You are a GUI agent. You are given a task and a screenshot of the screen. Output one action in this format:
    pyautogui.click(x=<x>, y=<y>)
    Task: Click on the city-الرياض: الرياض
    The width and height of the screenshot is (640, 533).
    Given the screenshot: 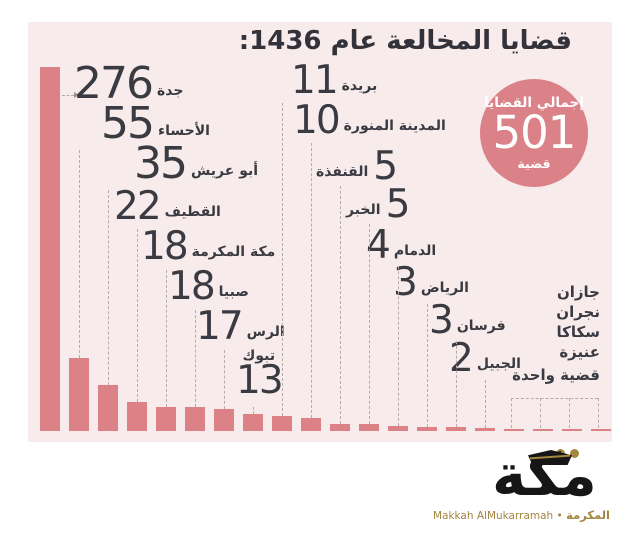 What is the action you would take?
    pyautogui.click(x=444, y=287)
    